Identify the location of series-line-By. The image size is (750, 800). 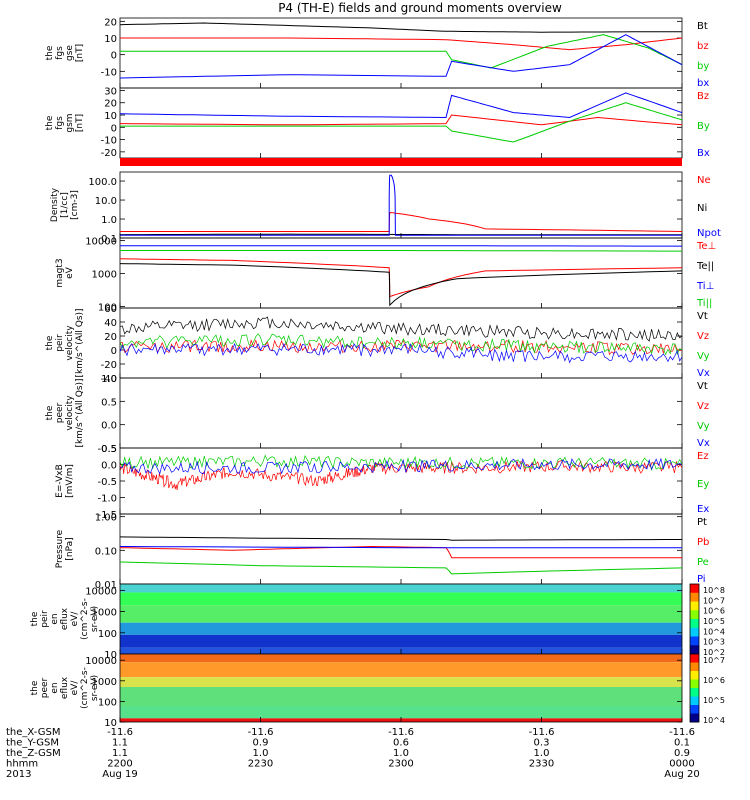
(401, 122).